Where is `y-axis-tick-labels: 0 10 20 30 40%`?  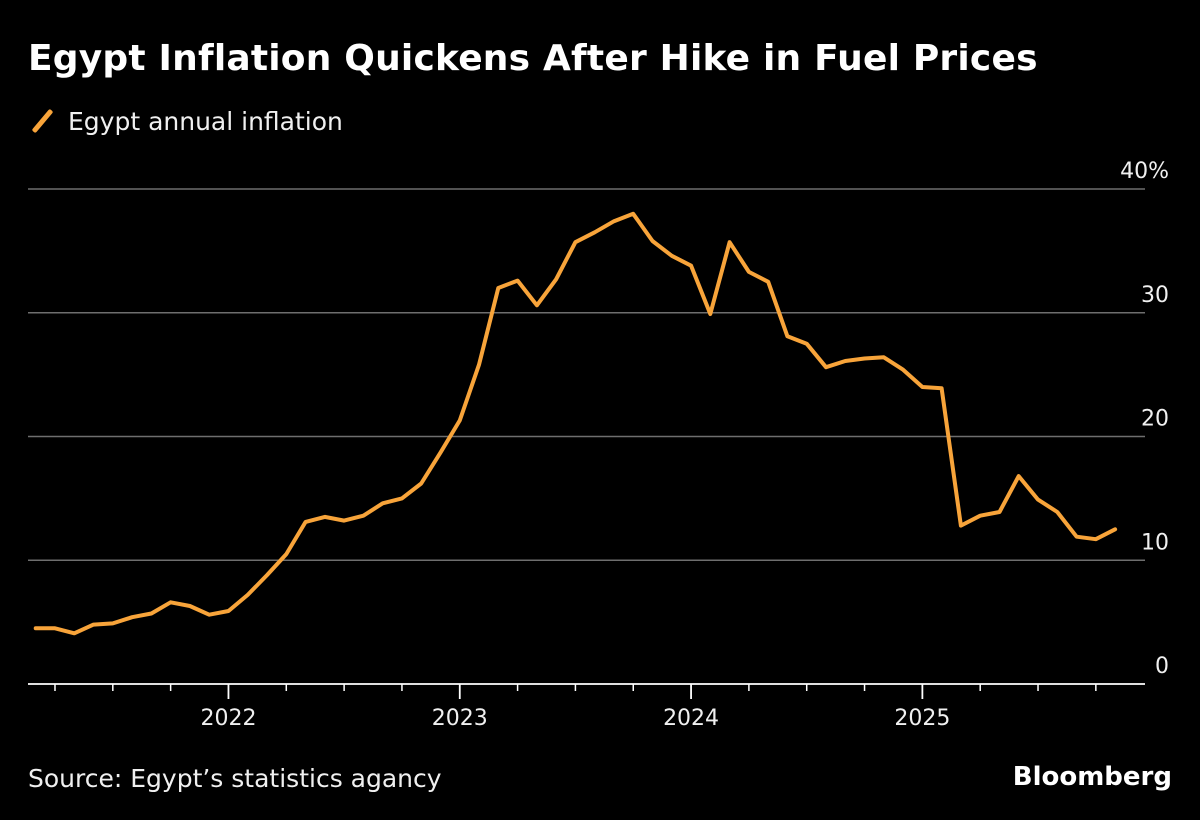
y-axis-tick-labels: 0 10 20 30 40% is located at coordinates (1144, 419).